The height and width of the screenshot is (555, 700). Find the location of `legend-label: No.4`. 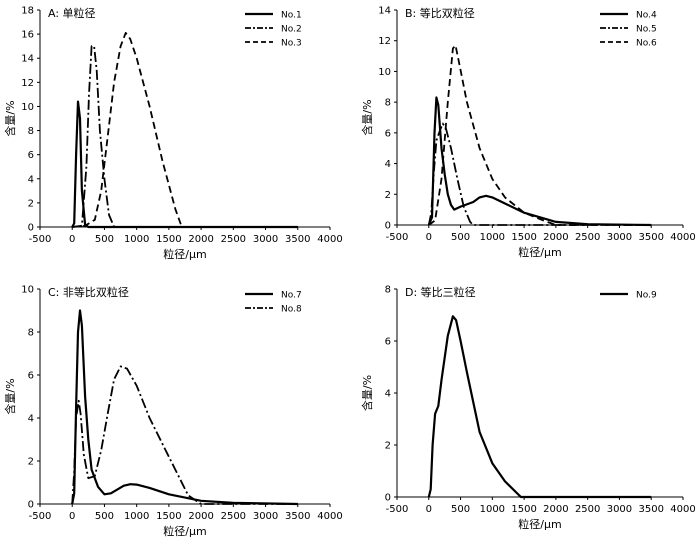

legend-label: No.4 is located at coordinates (646, 16).